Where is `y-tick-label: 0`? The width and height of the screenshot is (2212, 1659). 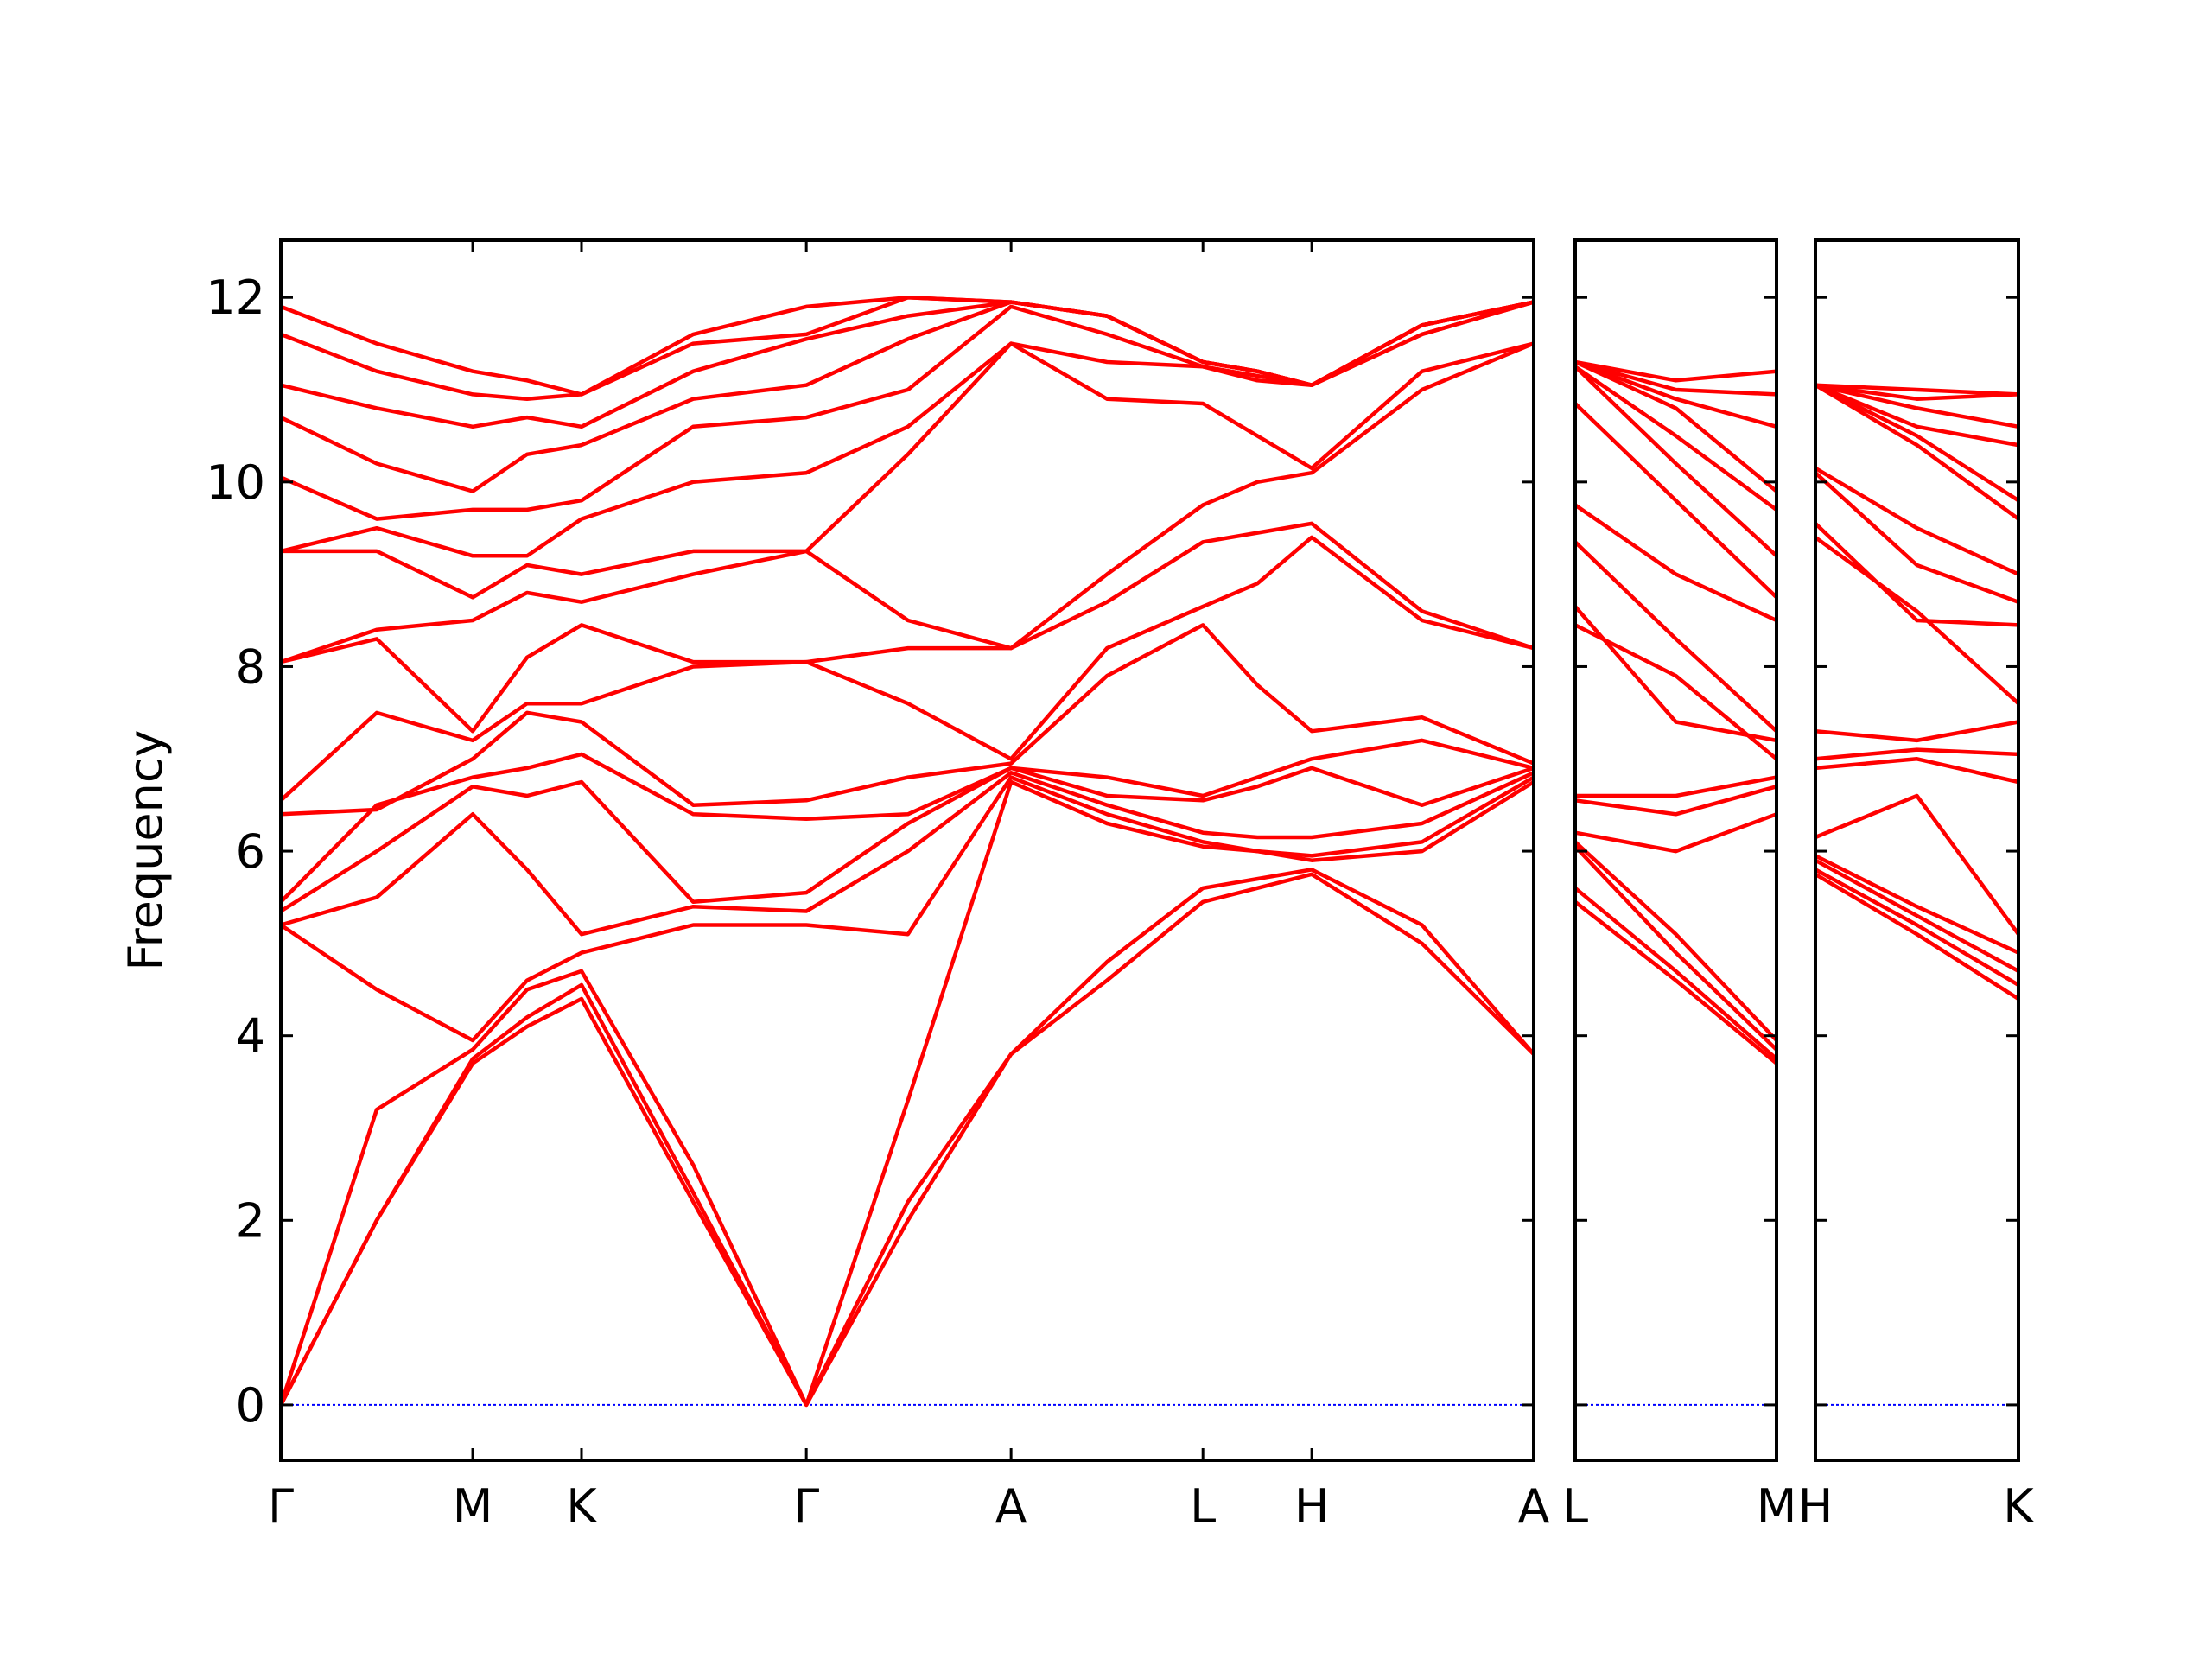 y-tick-label: 0 is located at coordinates (250, 1405).